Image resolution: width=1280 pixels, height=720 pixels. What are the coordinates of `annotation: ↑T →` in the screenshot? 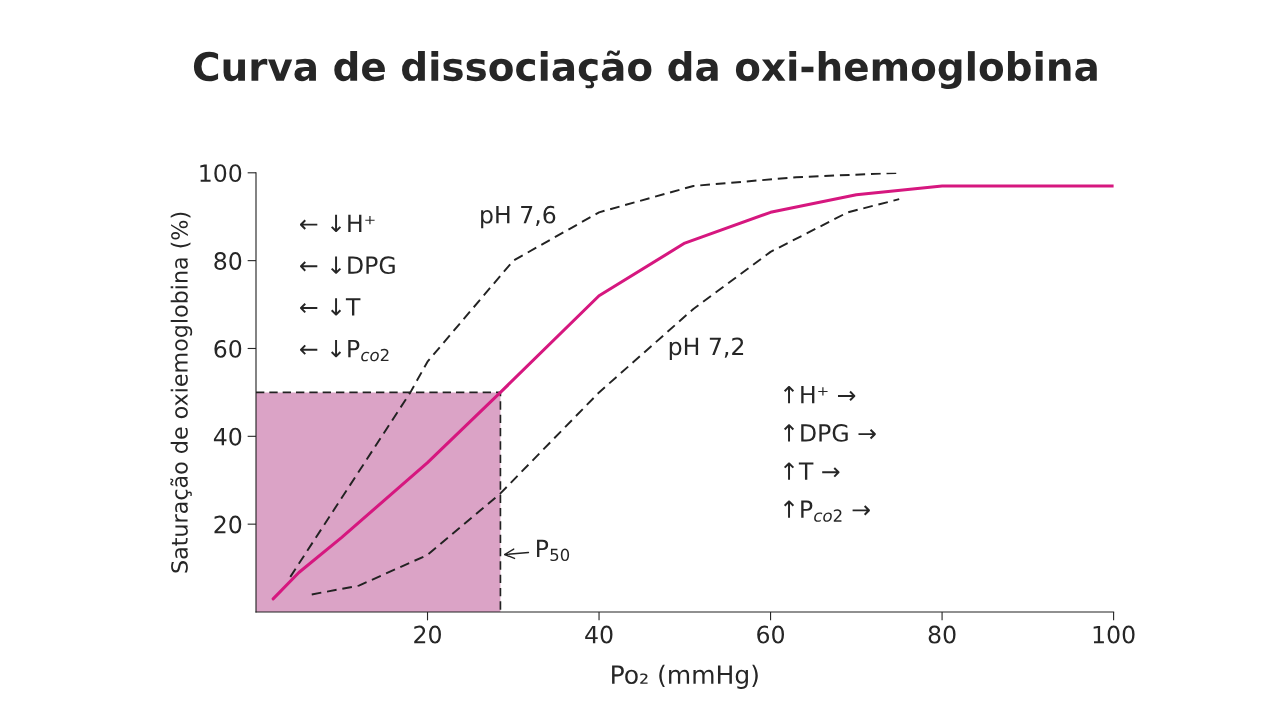 It's located at (811, 471).